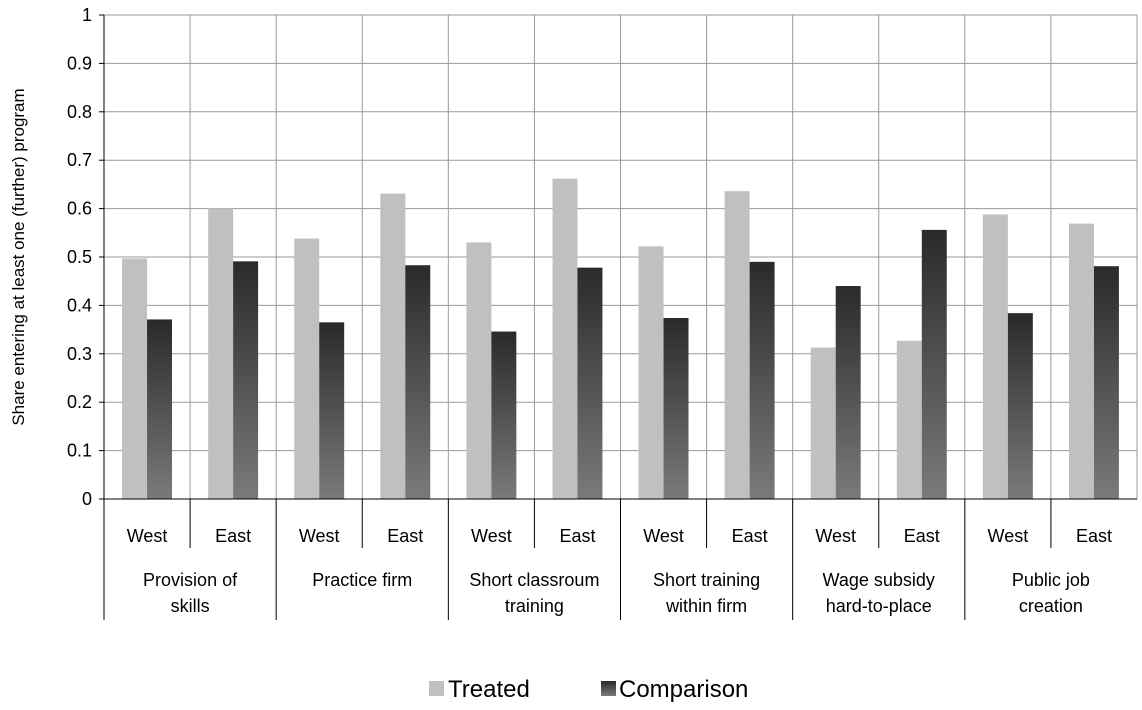  Describe the element at coordinates (362, 580) in the screenshot. I see `x-group-label: Practice firm` at that location.